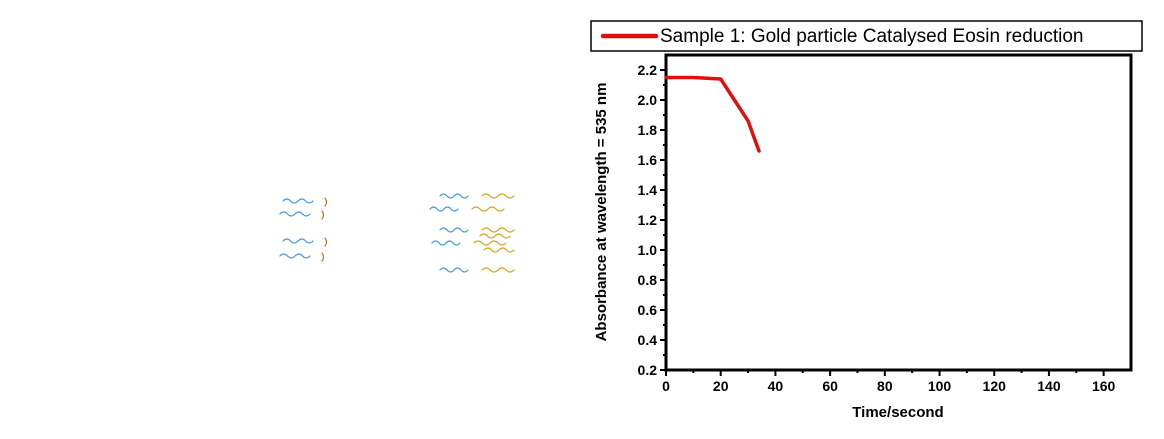 This screenshot has width=1164, height=439. Describe the element at coordinates (648, 280) in the screenshot. I see `y-tick-label: 0.8` at that location.